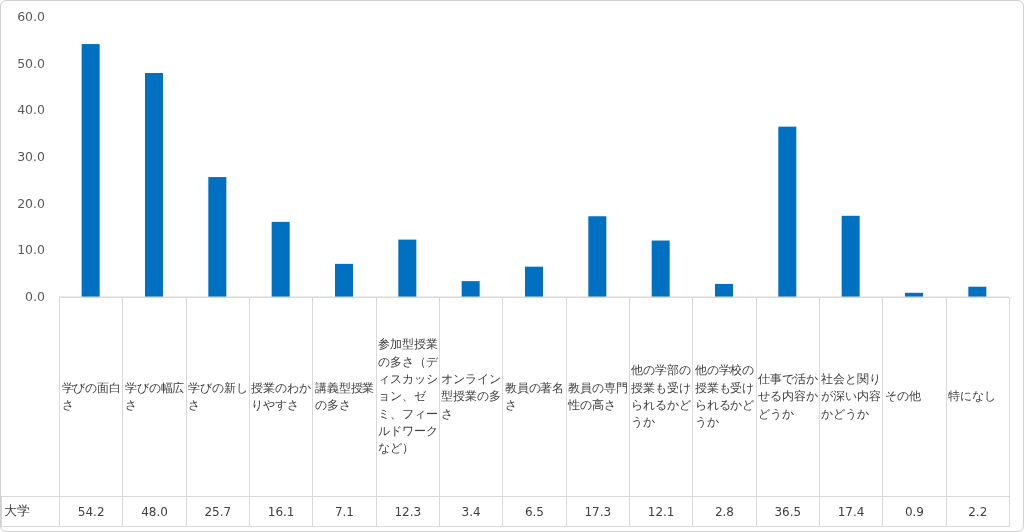 The height and width of the screenshot is (532, 1024). What do you see at coordinates (344, 397) in the screenshot?
I see `x-tick-label: 講義型授業の多さ` at bounding box center [344, 397].